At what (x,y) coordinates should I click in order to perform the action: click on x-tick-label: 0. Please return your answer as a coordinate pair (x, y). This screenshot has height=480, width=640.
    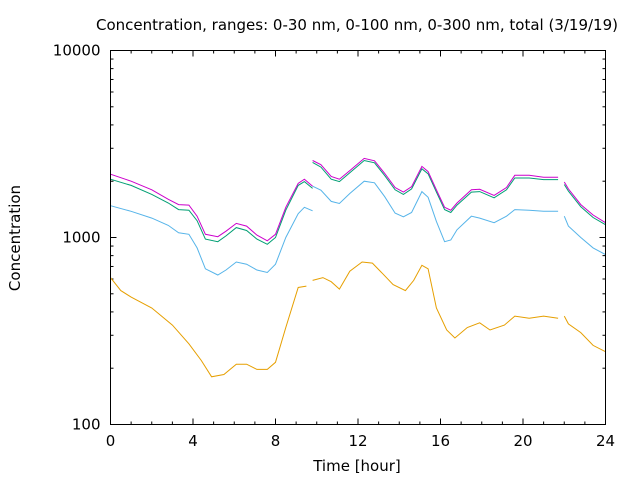
    Looking at the image, I should click on (111, 441).